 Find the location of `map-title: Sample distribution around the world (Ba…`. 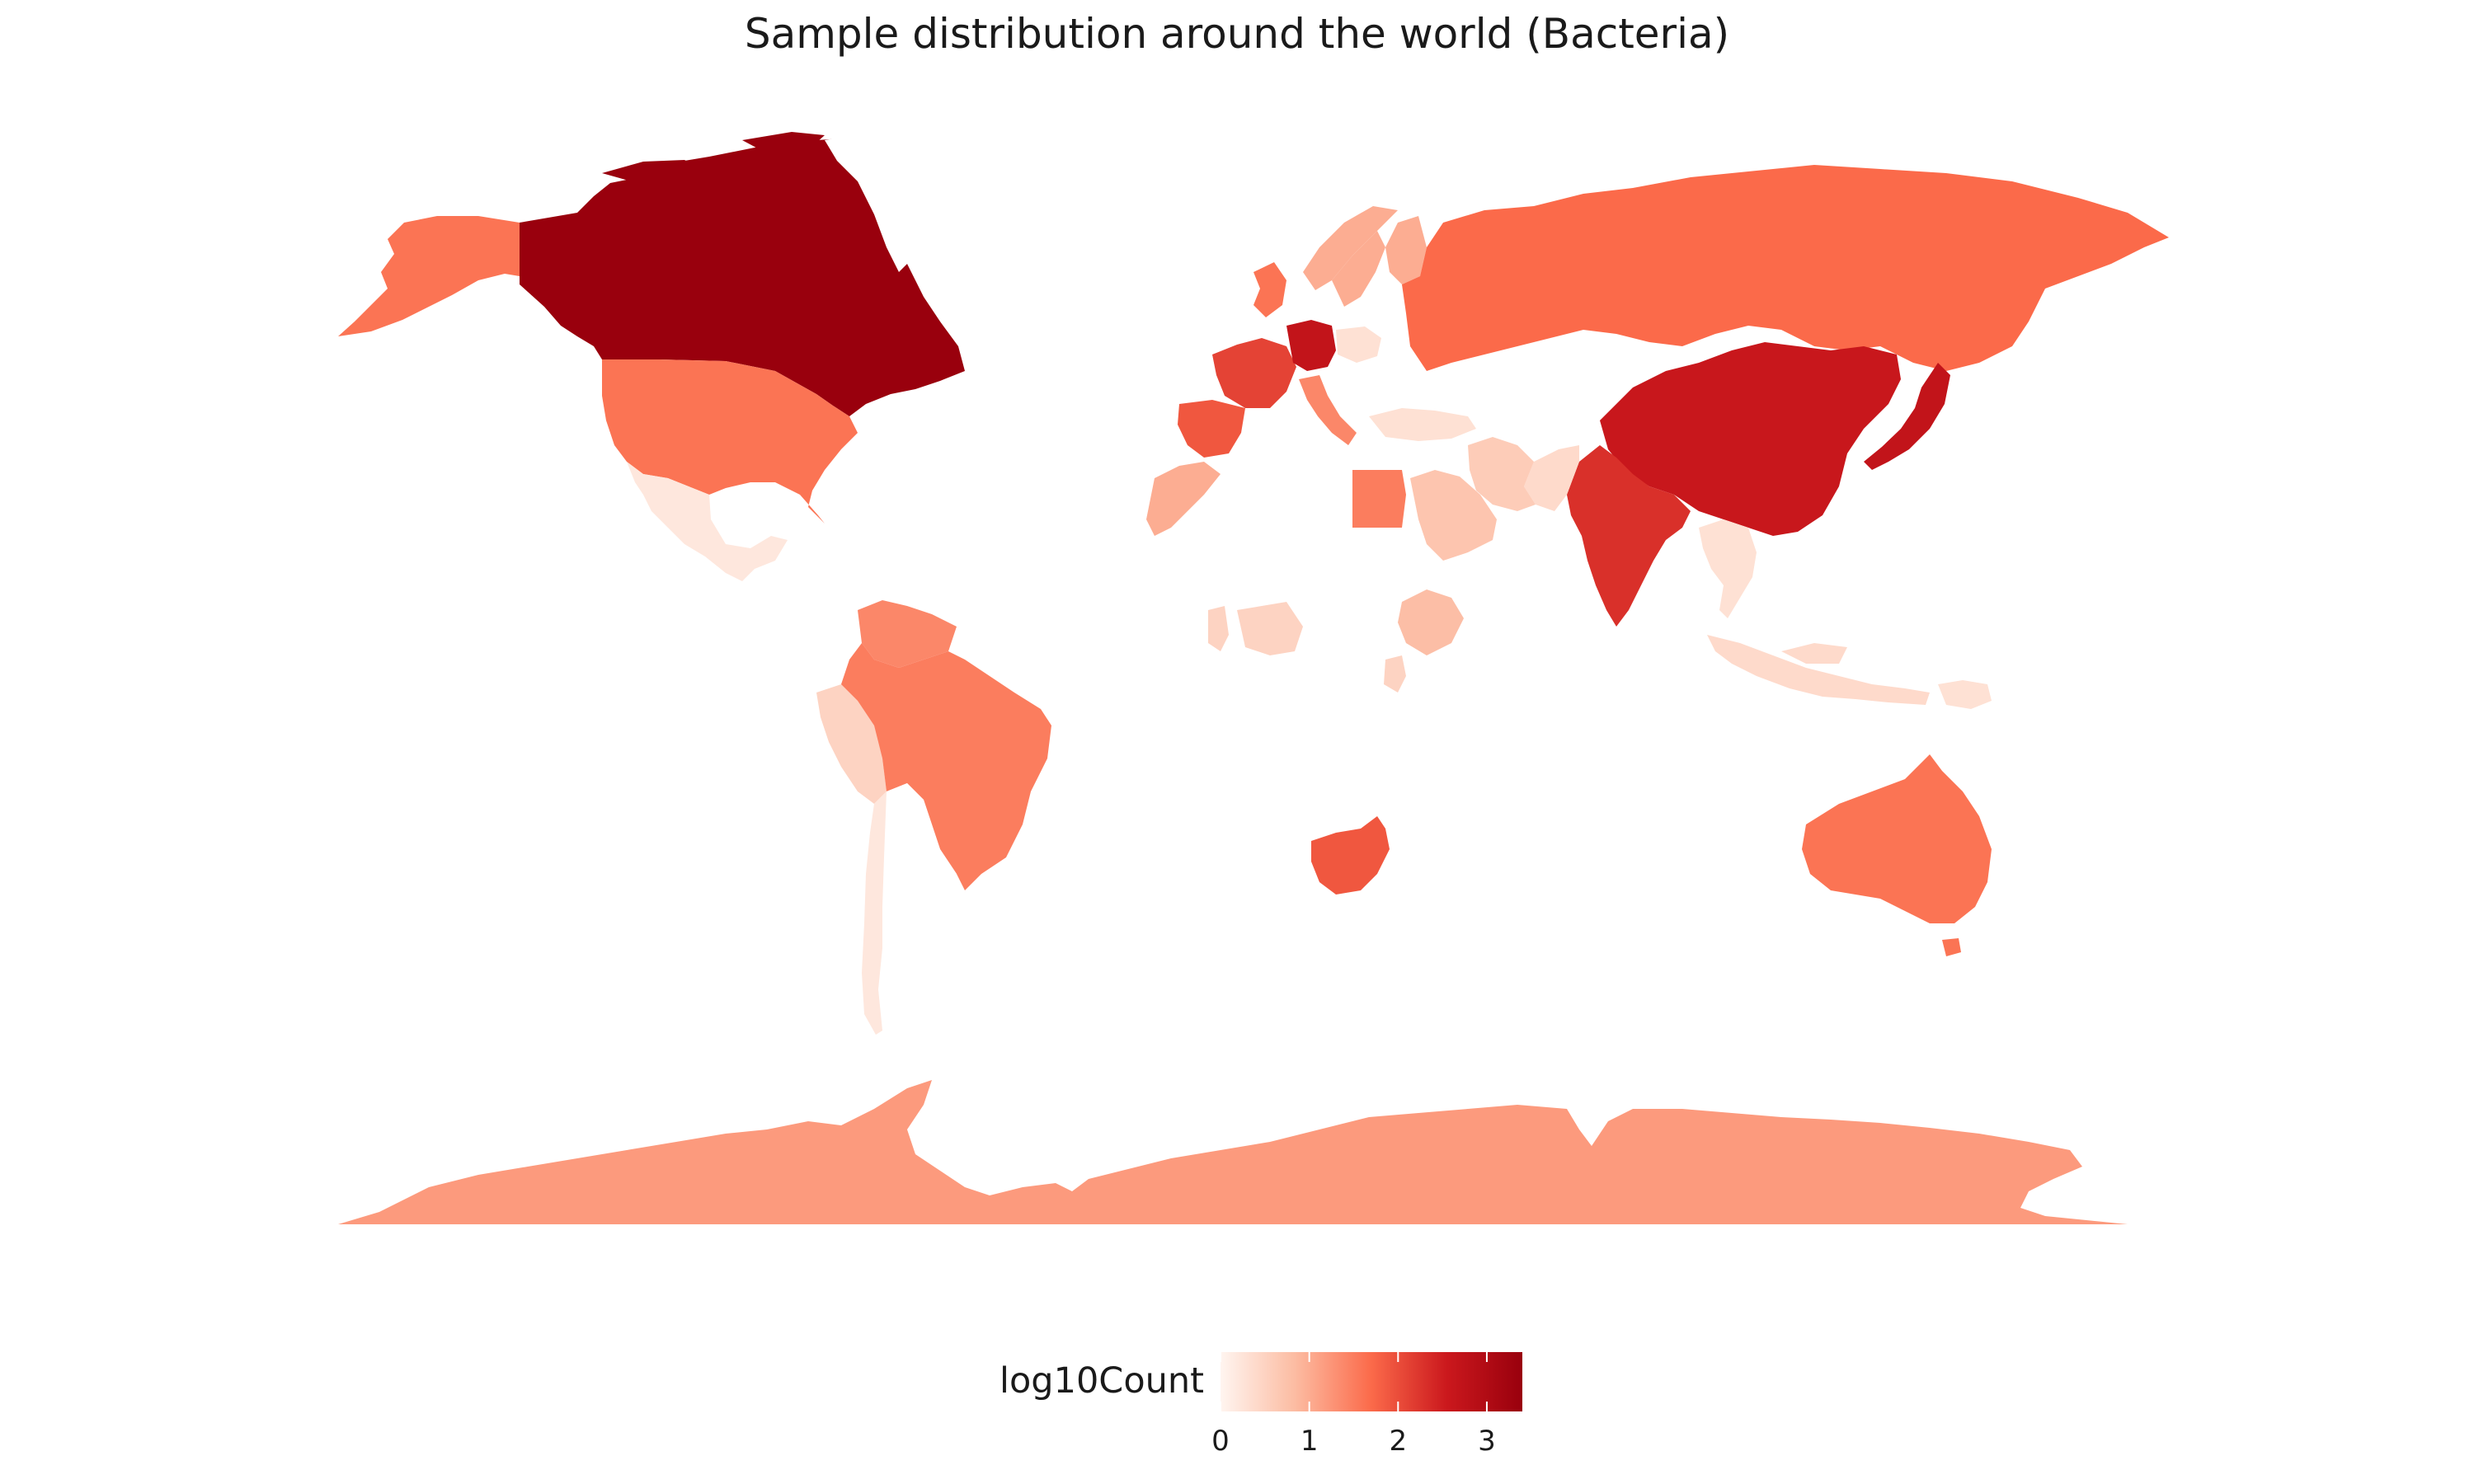

map-title: Sample distribution around the world (Ba… is located at coordinates (1237, 34).